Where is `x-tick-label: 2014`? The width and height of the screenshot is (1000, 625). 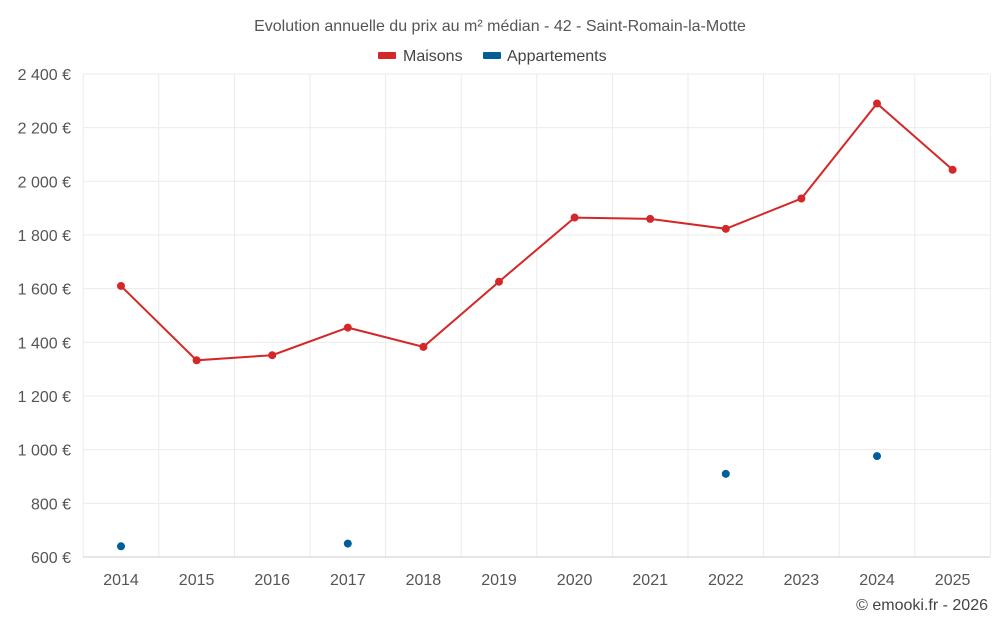
x-tick-label: 2014 is located at coordinates (121, 580).